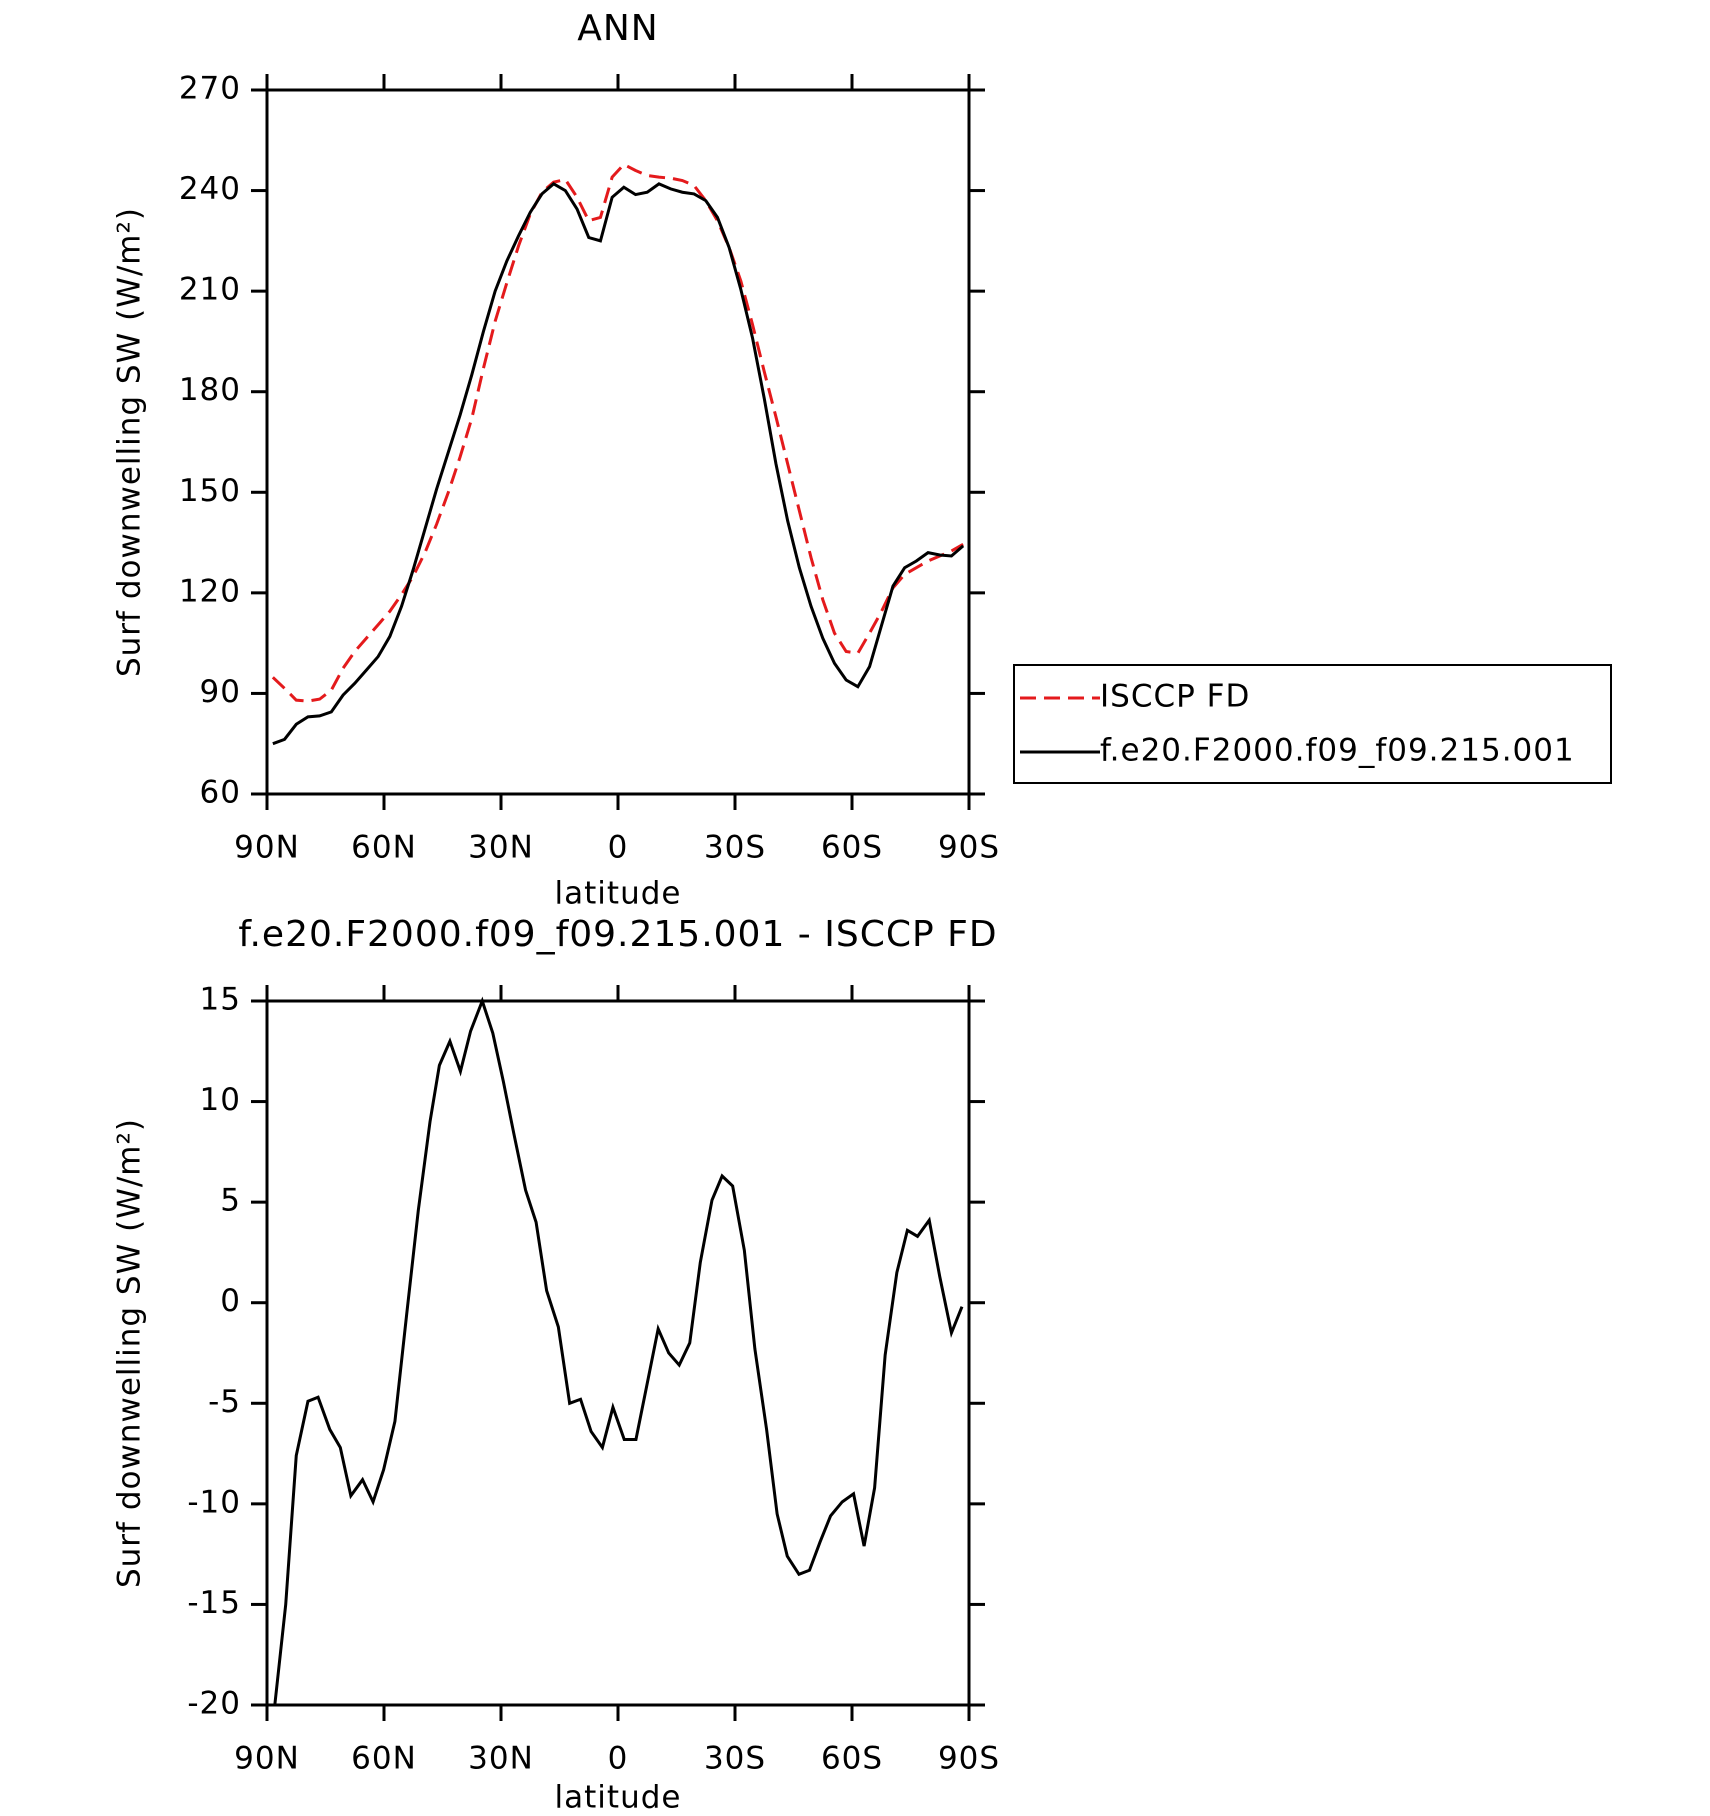 This screenshot has height=1816, width=1710. Describe the element at coordinates (617, 934) in the screenshot. I see `chart-title: f.e20.F2000.f09_f09.215.001 - ISCCP FD` at that location.